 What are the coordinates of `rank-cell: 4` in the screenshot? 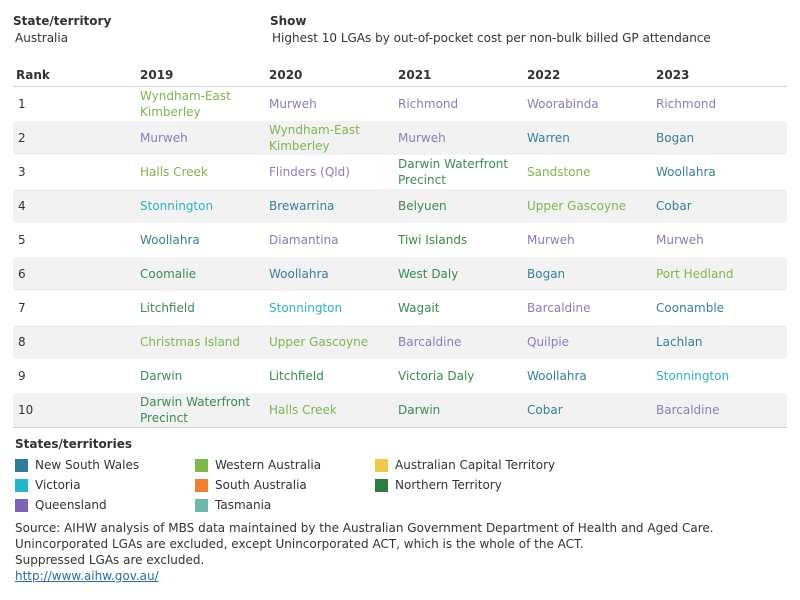 It's located at (76, 206).